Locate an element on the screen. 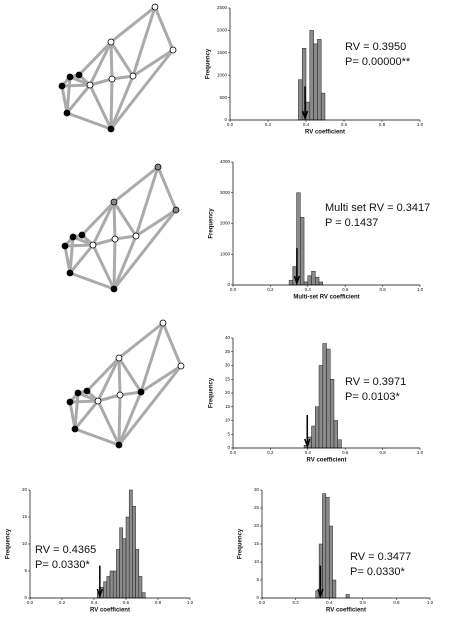 Image resolution: width=474 pixels, height=635 pixels. x-tick-label: 0.4 is located at coordinates (329, 602).